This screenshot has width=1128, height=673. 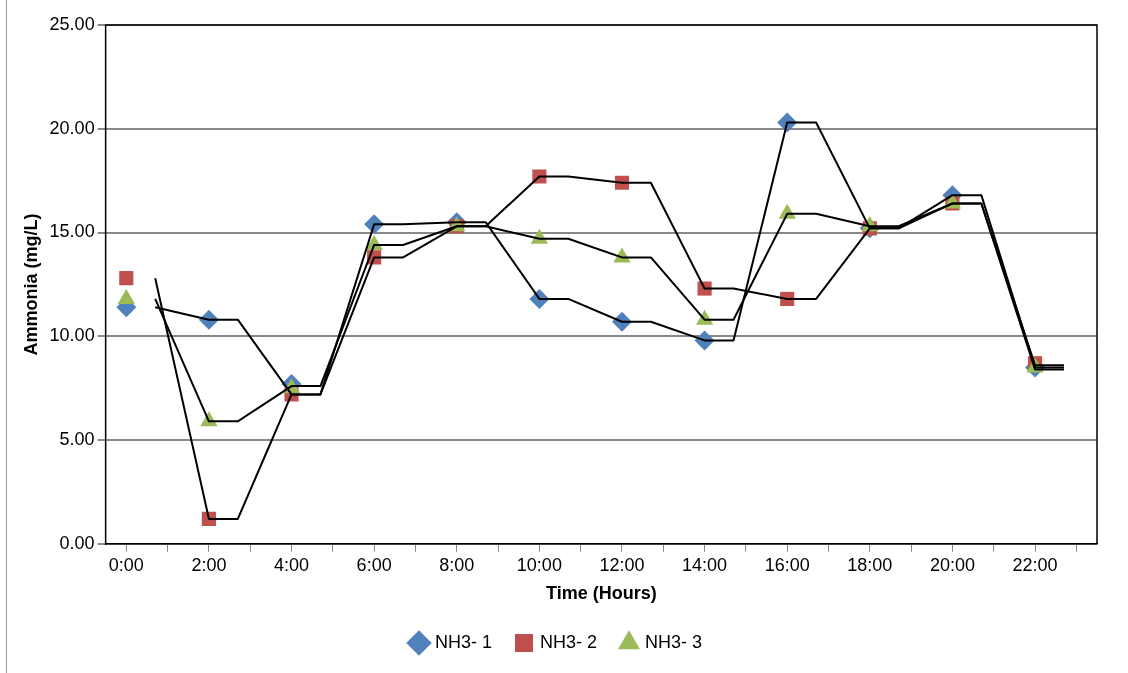 I want to click on y-tick-label: 20.00, so click(x=72, y=127).